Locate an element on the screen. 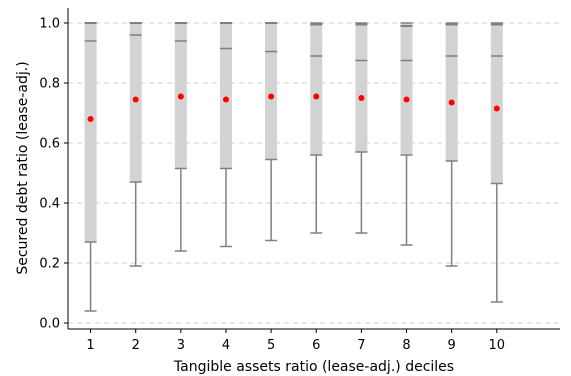 The height and width of the screenshot is (376, 571). y-tick-label: 0.8 is located at coordinates (49, 84).